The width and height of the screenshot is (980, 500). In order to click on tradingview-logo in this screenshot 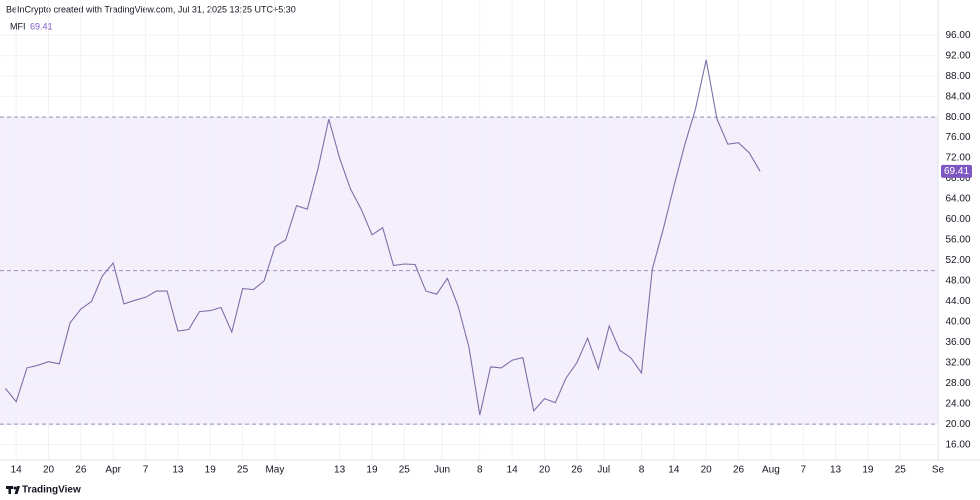, I will do `click(13, 490)`.